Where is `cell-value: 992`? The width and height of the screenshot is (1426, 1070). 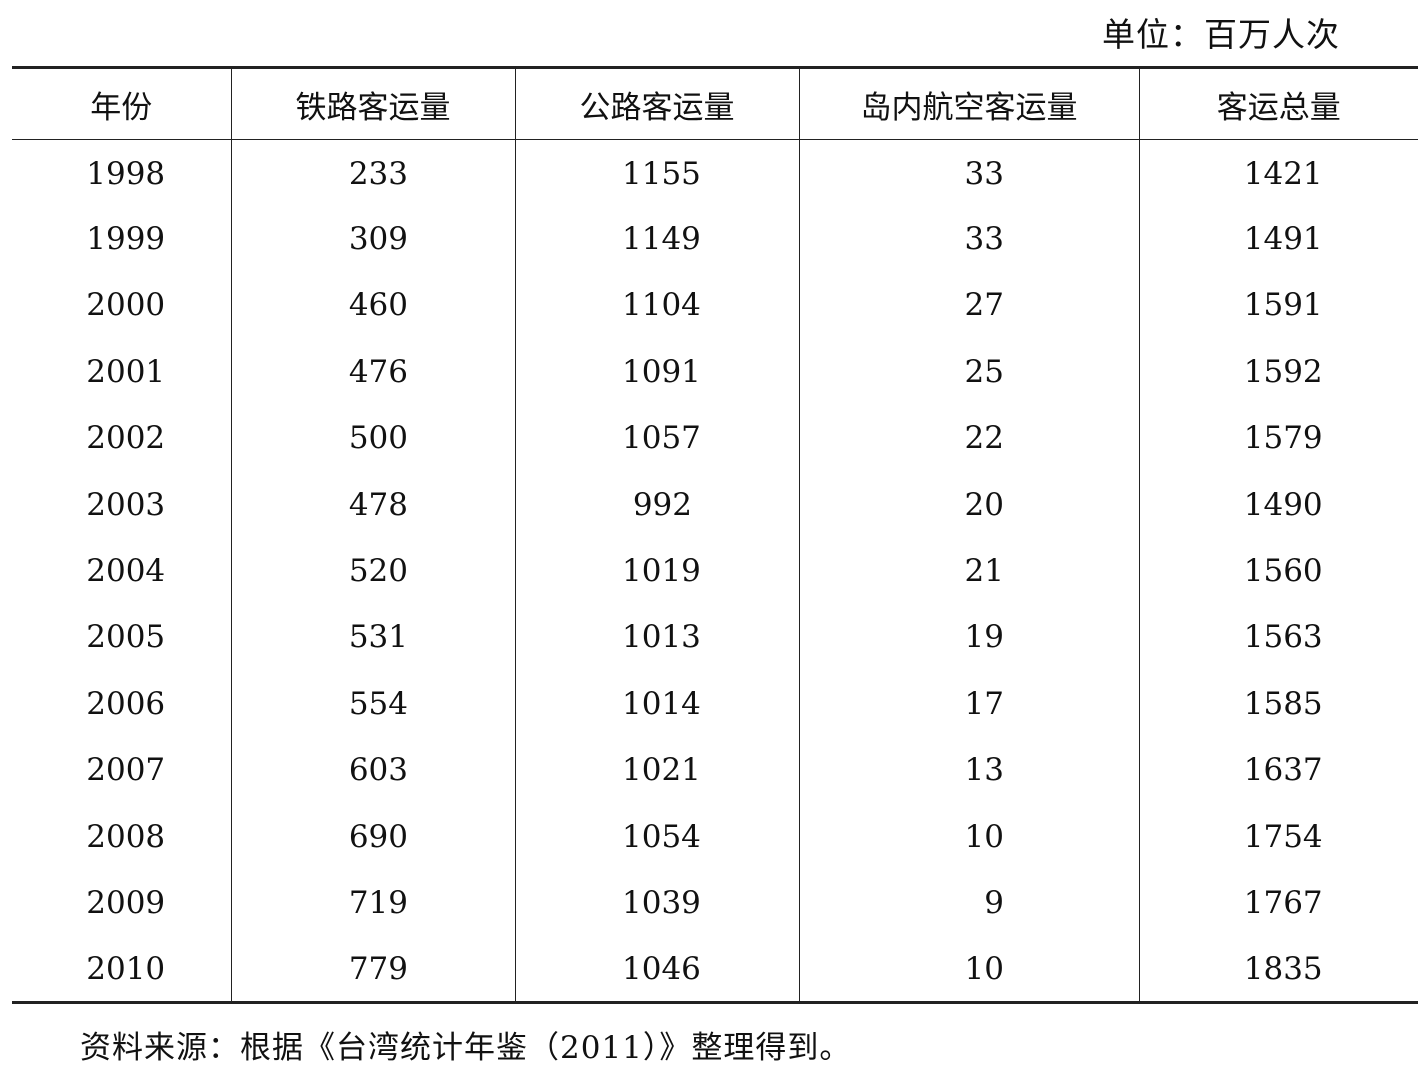
cell-value: 992 is located at coordinates (662, 504).